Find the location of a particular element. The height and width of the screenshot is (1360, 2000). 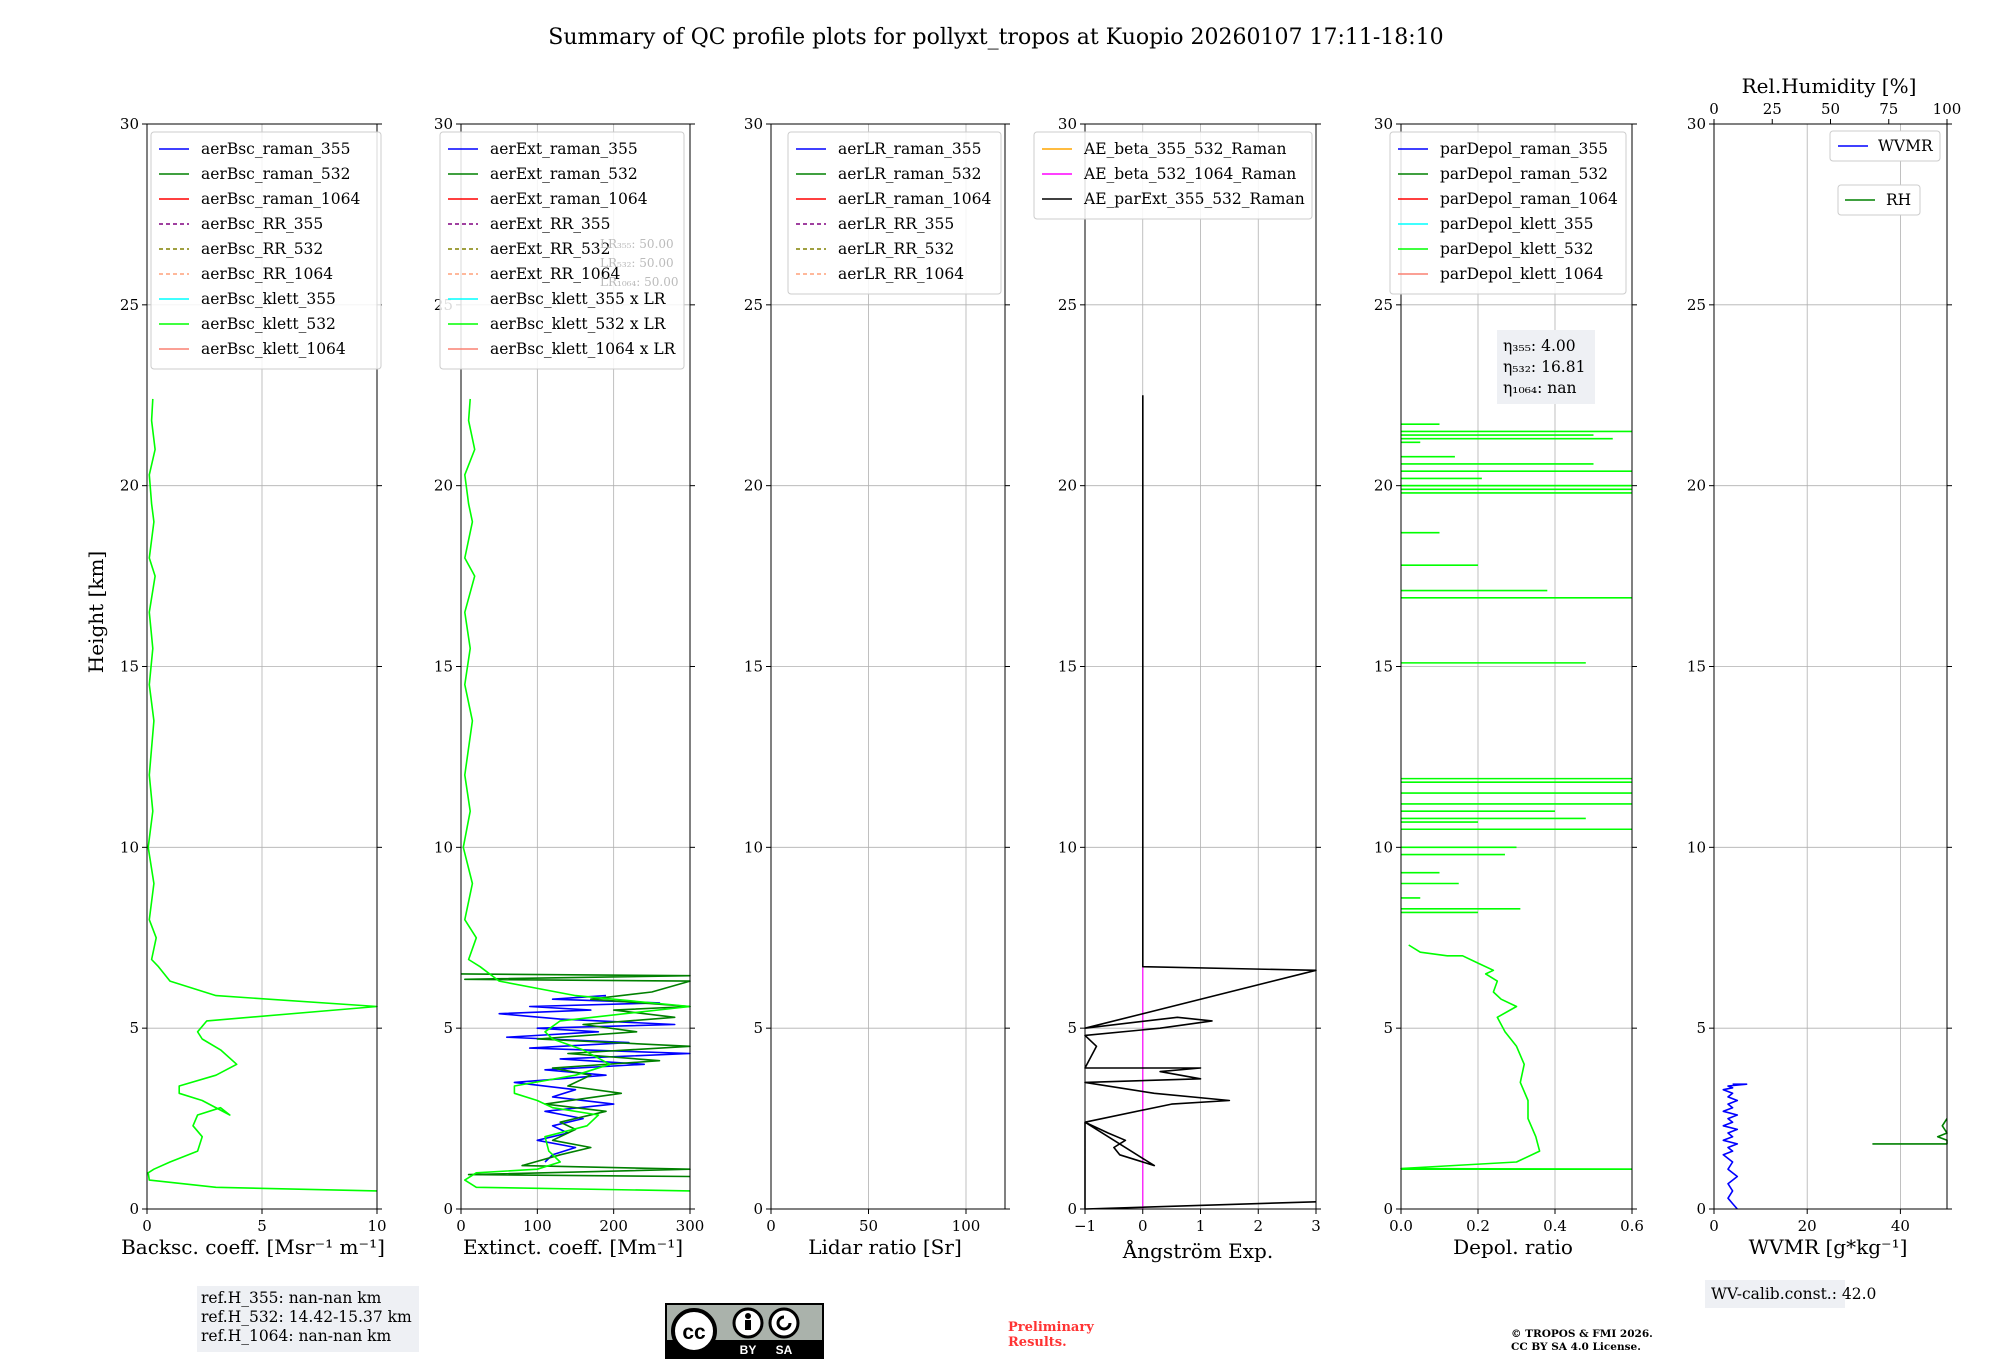

ytick-label-lr-6: 30 is located at coordinates (753, 124).